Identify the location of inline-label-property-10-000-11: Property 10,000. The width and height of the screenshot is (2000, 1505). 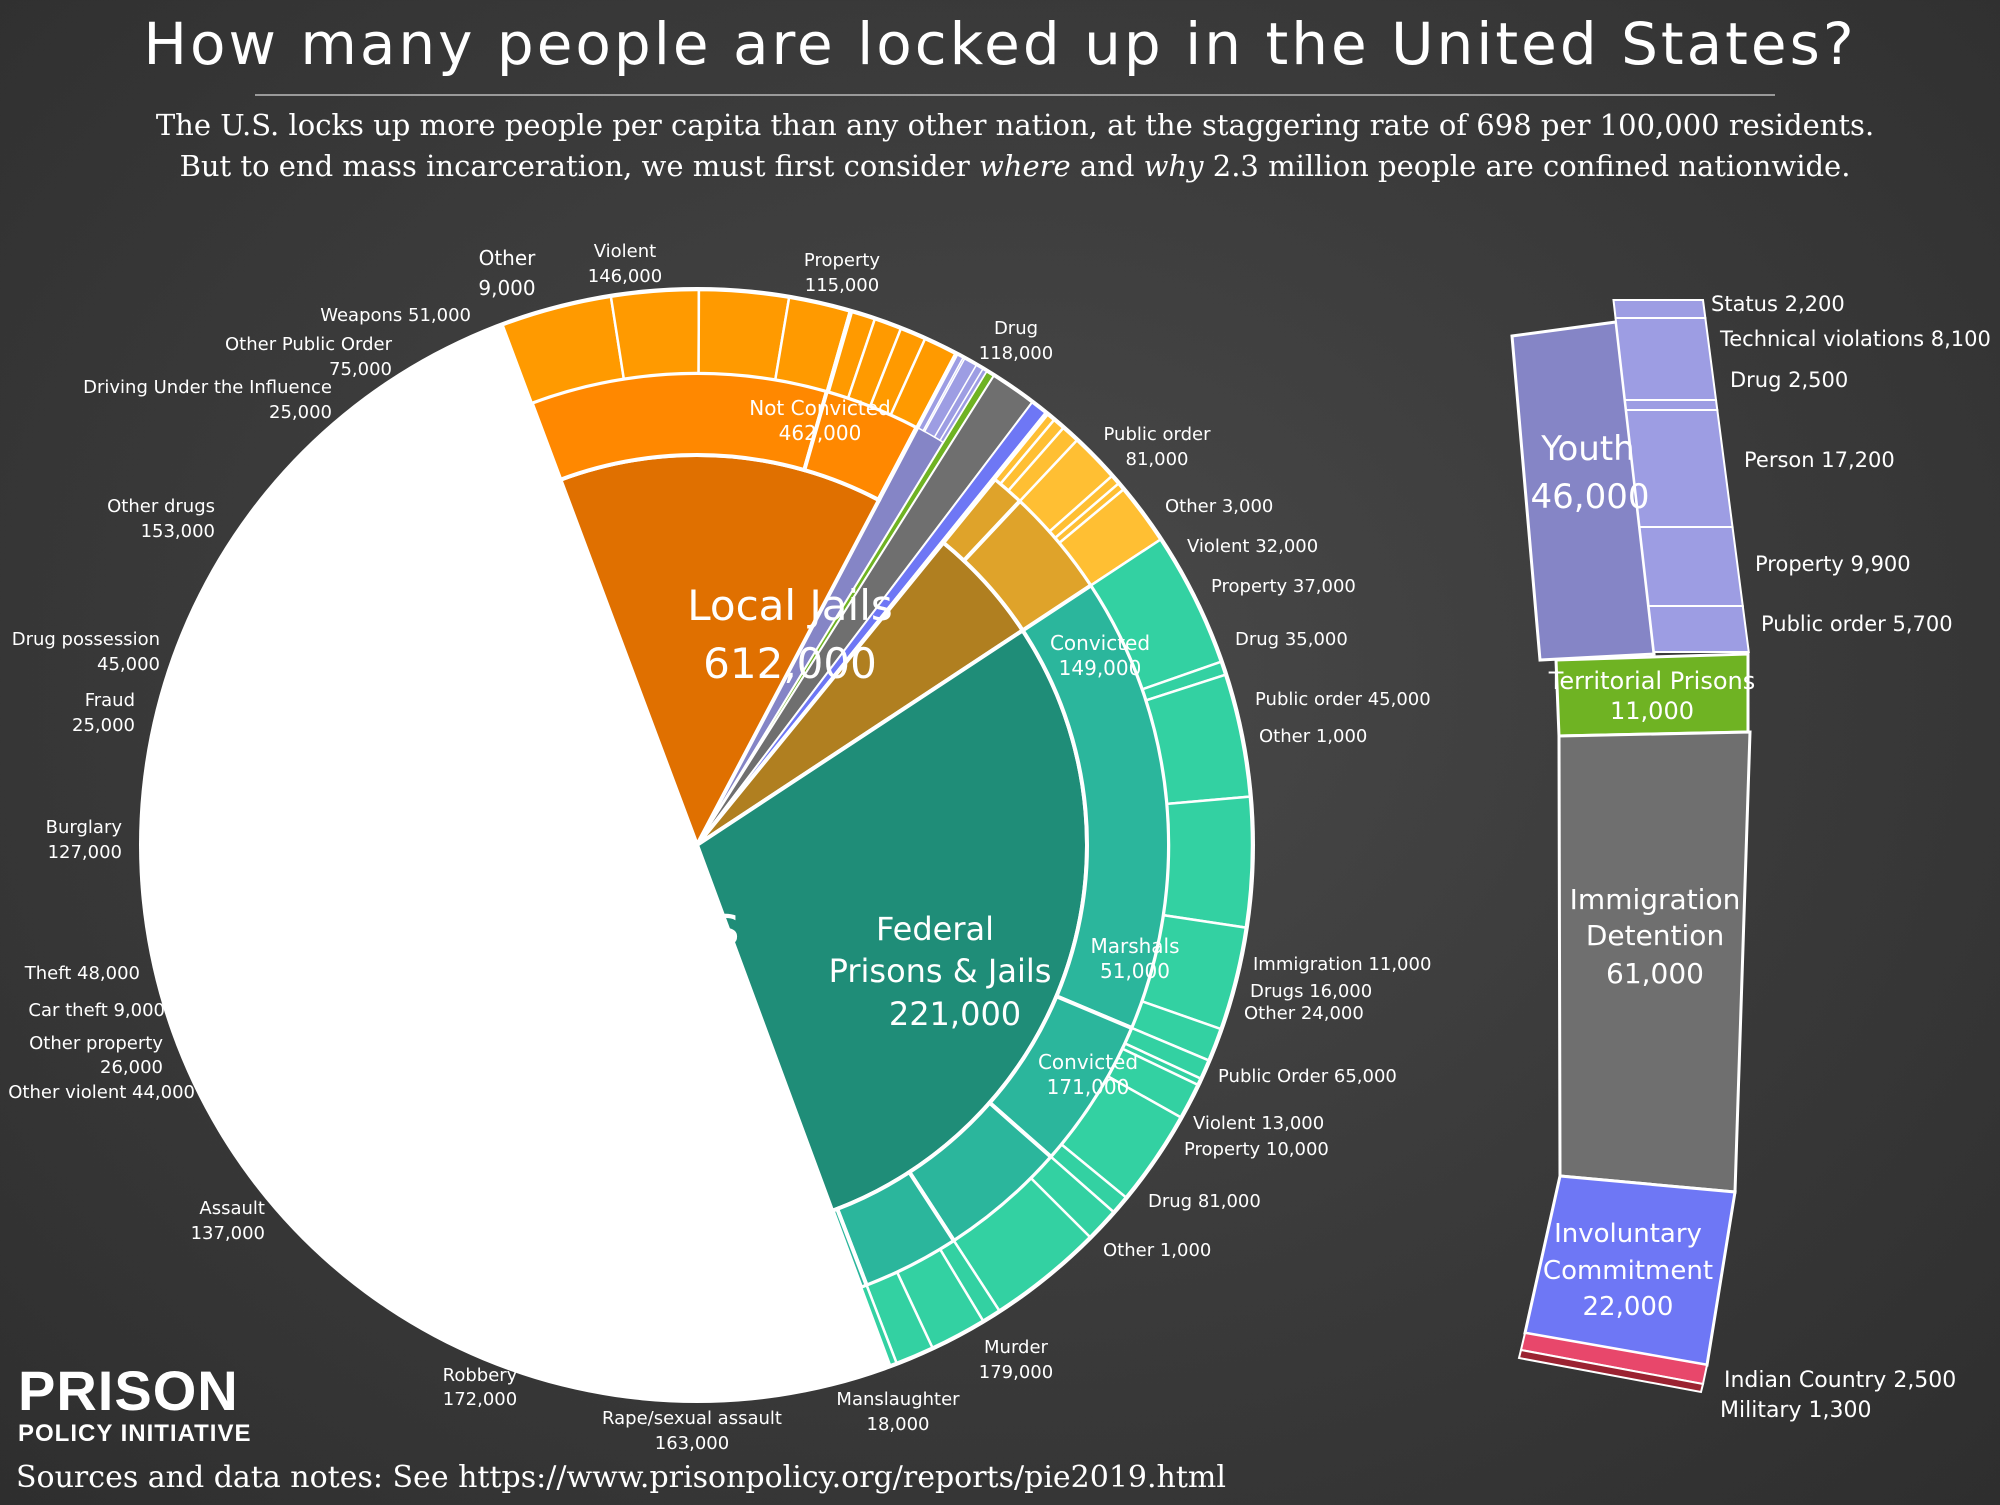
(1256, 1149).